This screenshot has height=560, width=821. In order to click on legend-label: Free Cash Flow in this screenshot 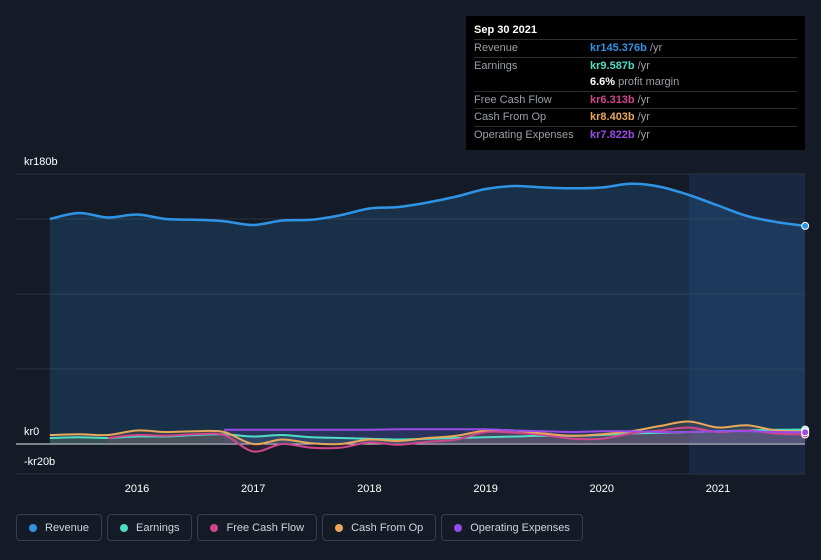, I will do `click(265, 527)`.